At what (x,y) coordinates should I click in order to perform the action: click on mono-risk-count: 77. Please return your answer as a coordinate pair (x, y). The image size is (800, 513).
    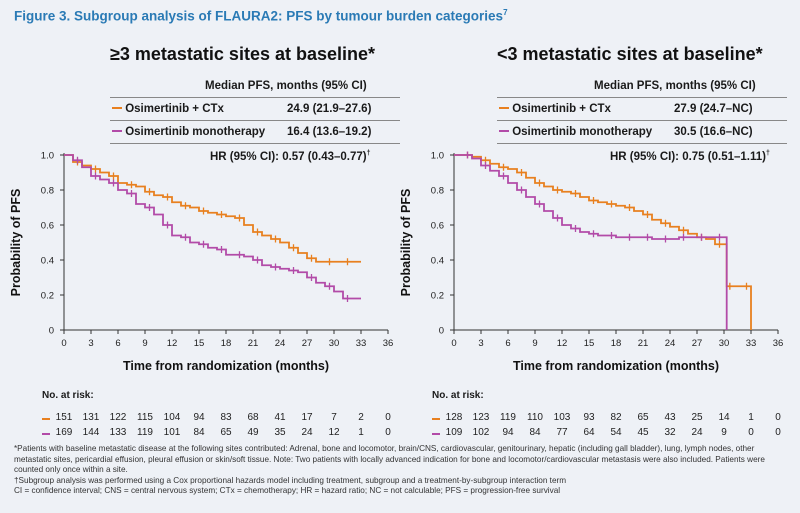
    Looking at the image, I should click on (562, 432).